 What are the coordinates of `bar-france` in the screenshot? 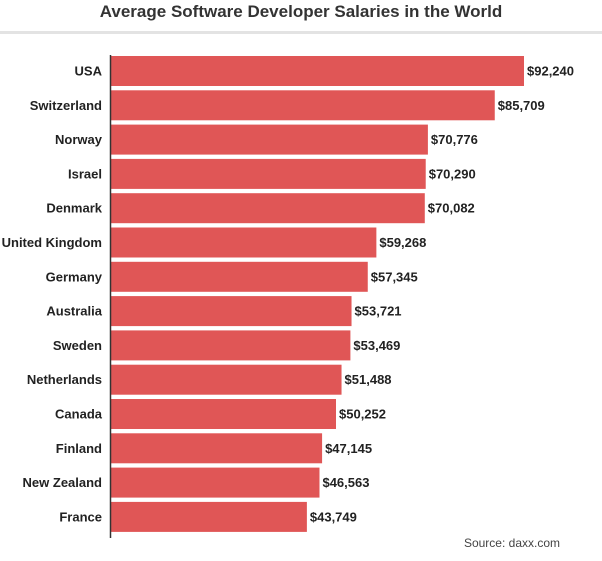 It's located at (209, 516).